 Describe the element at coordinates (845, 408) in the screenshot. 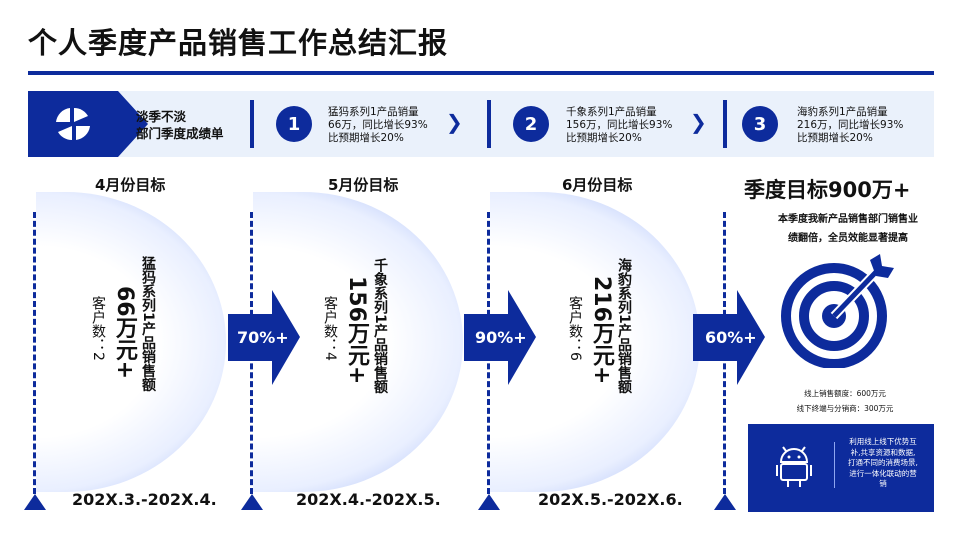

I see `offline-sales-text: 线下终端与分销商：300万元` at that location.